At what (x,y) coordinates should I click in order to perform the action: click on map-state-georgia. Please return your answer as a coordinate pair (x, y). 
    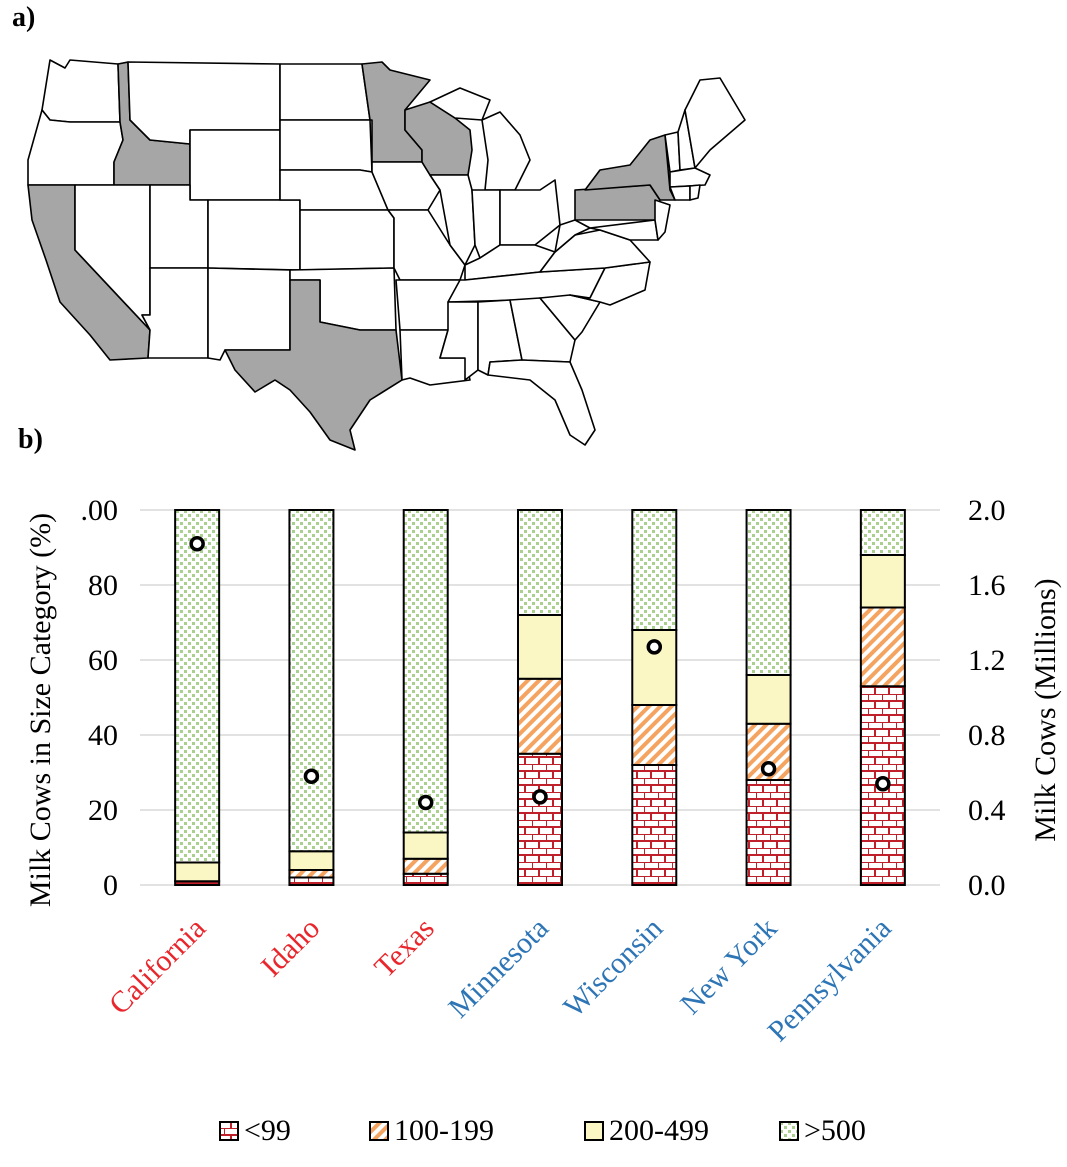
    Looking at the image, I should click on (542, 330).